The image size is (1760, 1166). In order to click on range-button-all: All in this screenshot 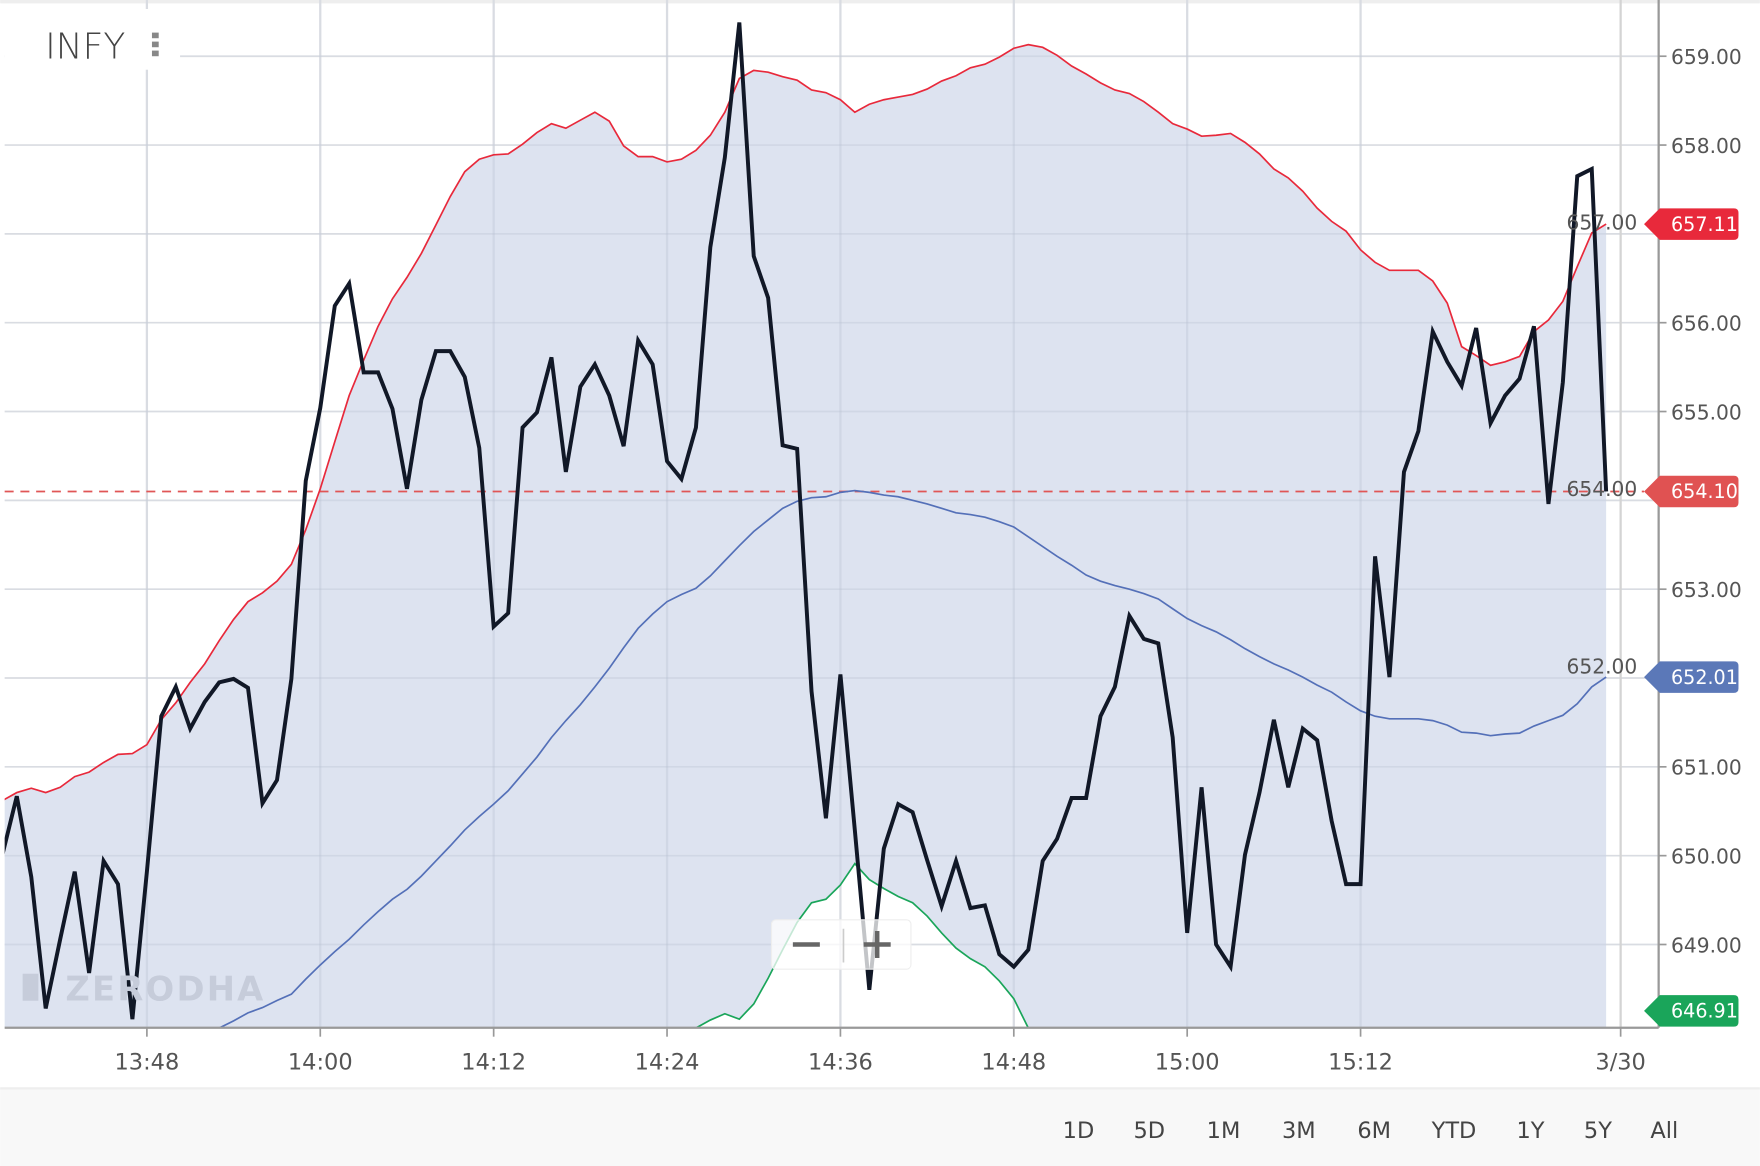, I will do `click(1664, 1131)`.